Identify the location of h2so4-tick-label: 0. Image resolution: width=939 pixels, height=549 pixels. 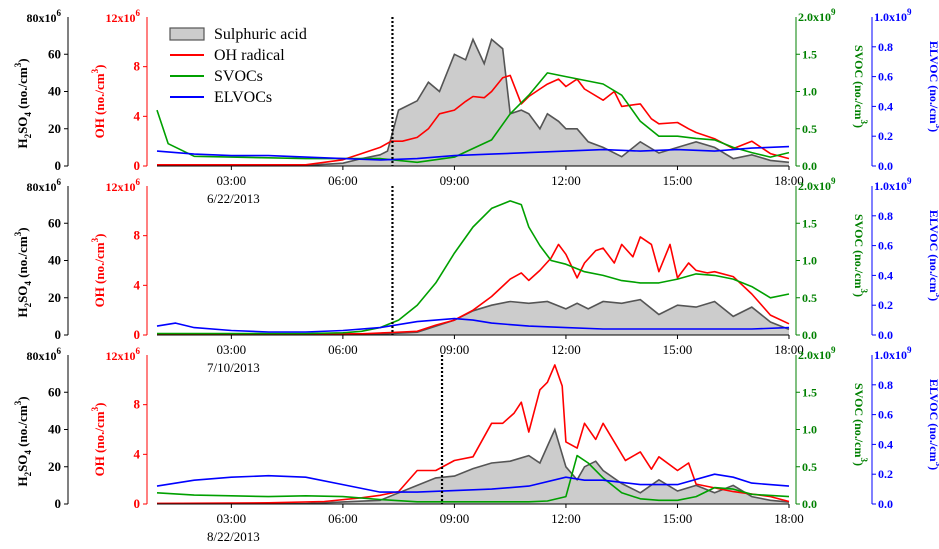
(58, 503).